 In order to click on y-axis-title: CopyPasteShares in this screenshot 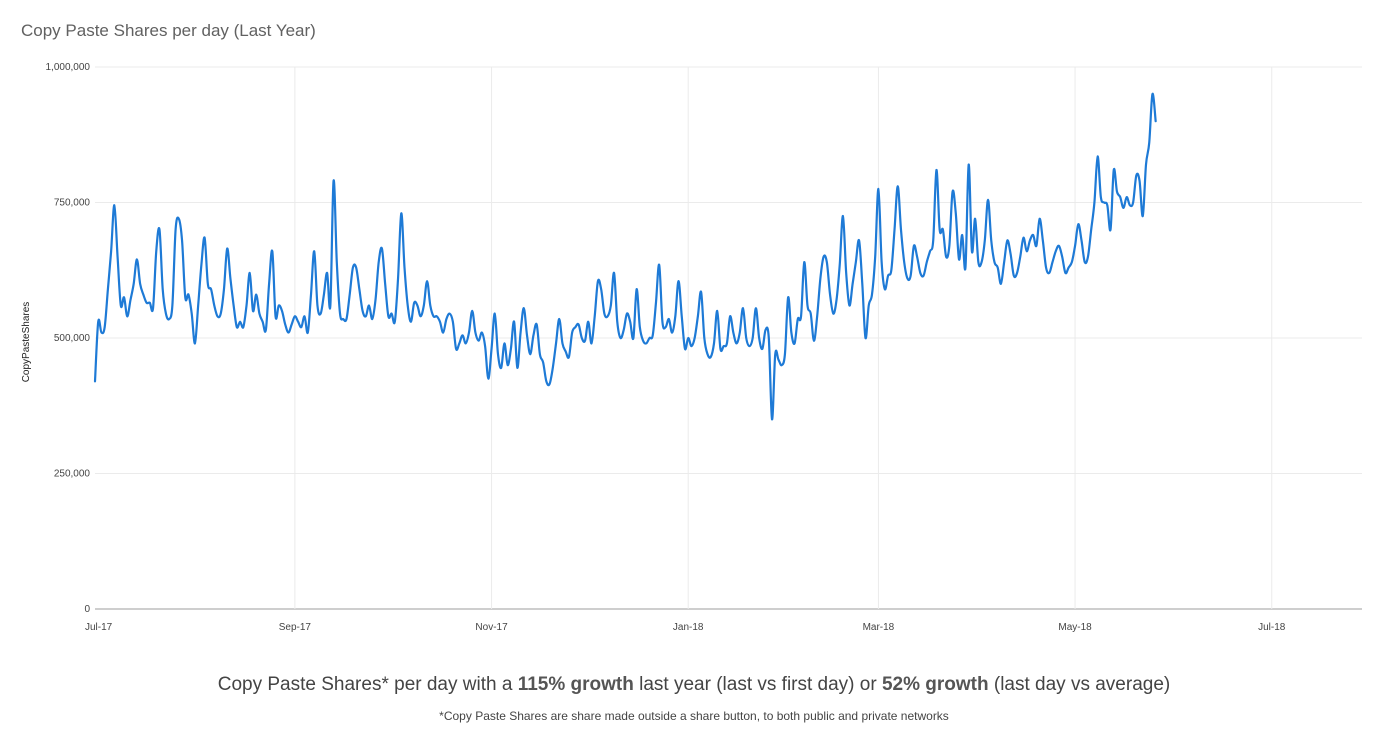, I will do `click(26, 342)`.